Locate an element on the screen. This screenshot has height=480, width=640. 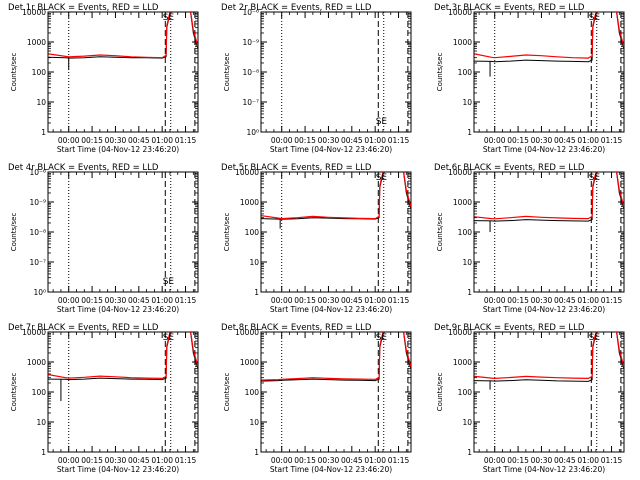
y-tick-label: 10⁻⁶ is located at coordinates (37, 172).